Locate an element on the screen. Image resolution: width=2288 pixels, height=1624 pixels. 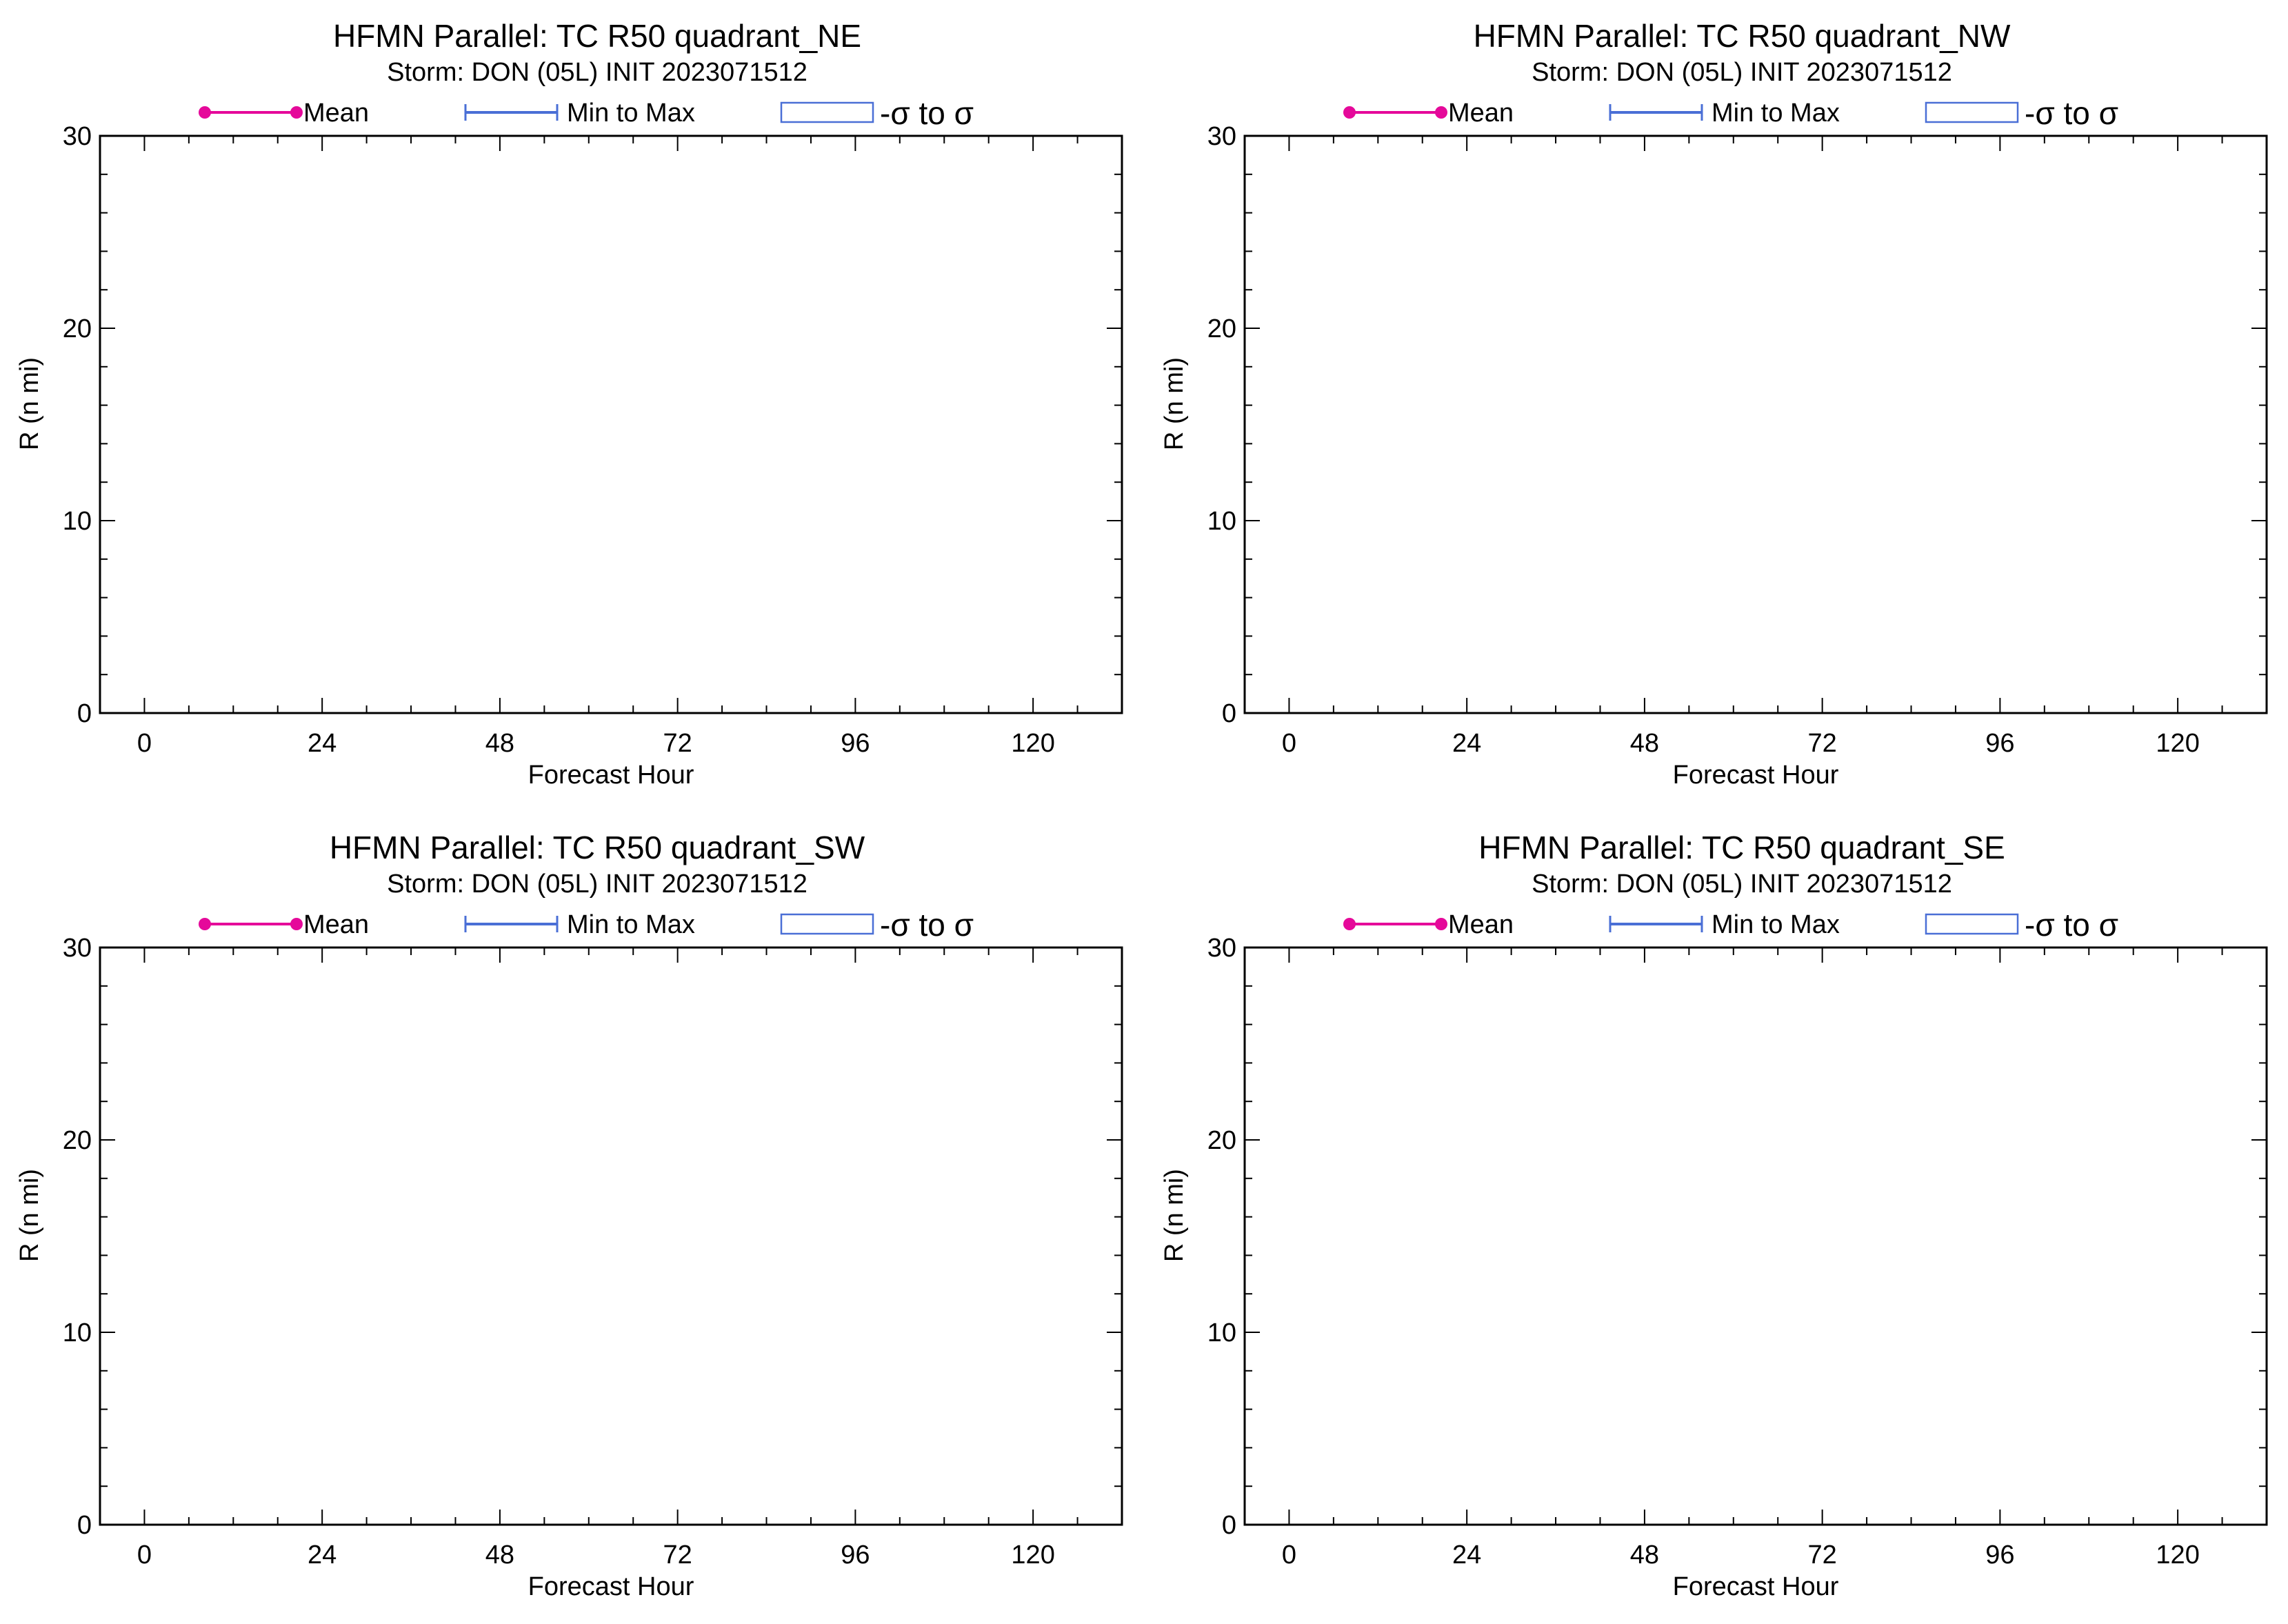
chart-title: HFMN Parallel: TC R50 quadrant_SW is located at coordinates (597, 847).